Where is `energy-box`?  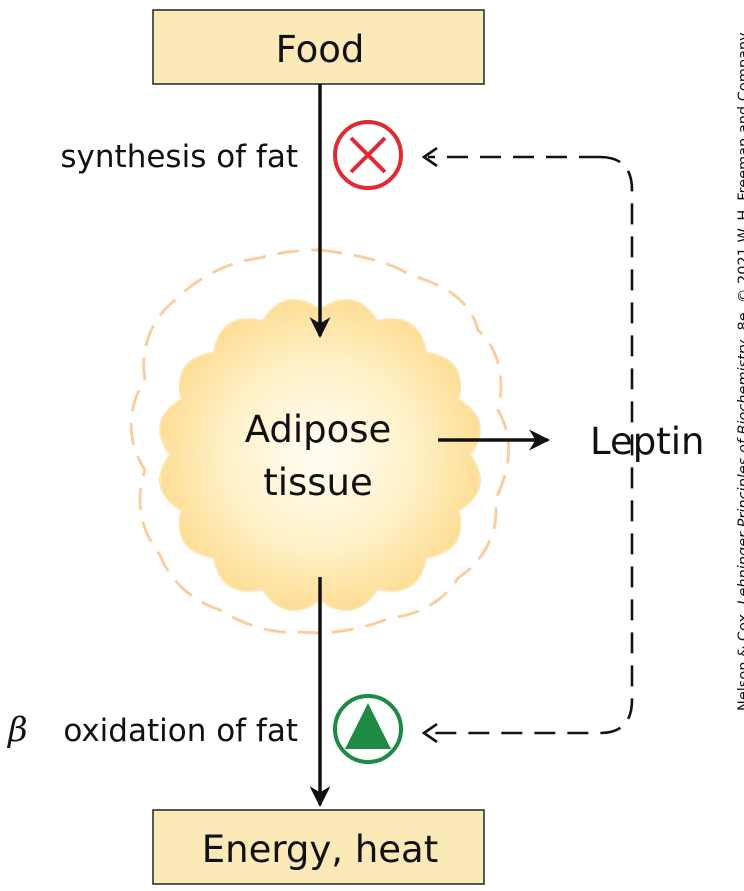 energy-box is located at coordinates (318, 847).